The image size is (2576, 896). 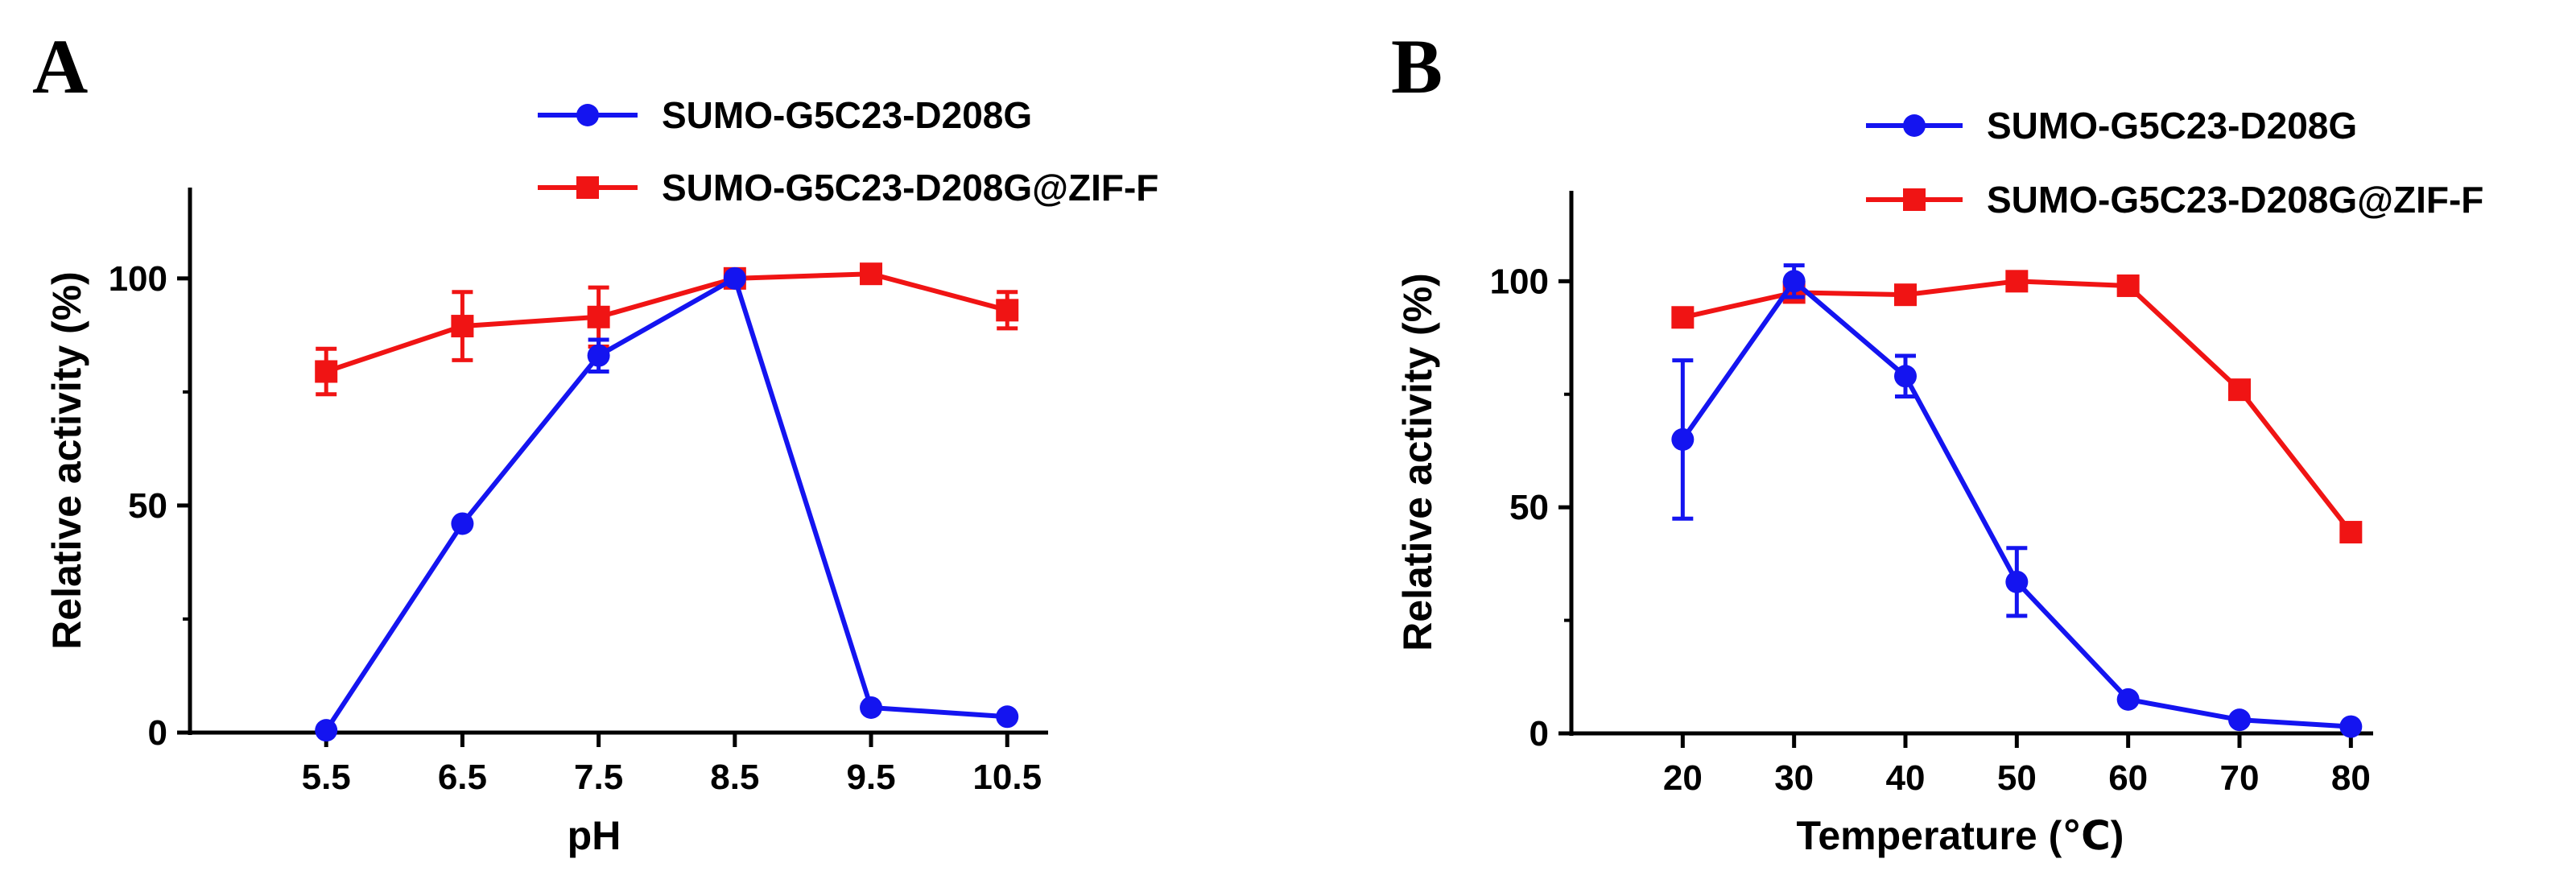 What do you see at coordinates (734, 777) in the screenshot?
I see `x-tick-label-a-3: 8.5` at bounding box center [734, 777].